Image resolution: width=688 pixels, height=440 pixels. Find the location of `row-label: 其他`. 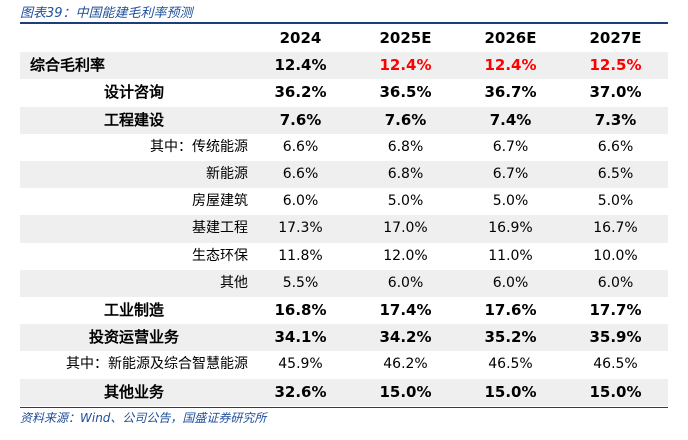

row-label: 其他 is located at coordinates (134, 283).